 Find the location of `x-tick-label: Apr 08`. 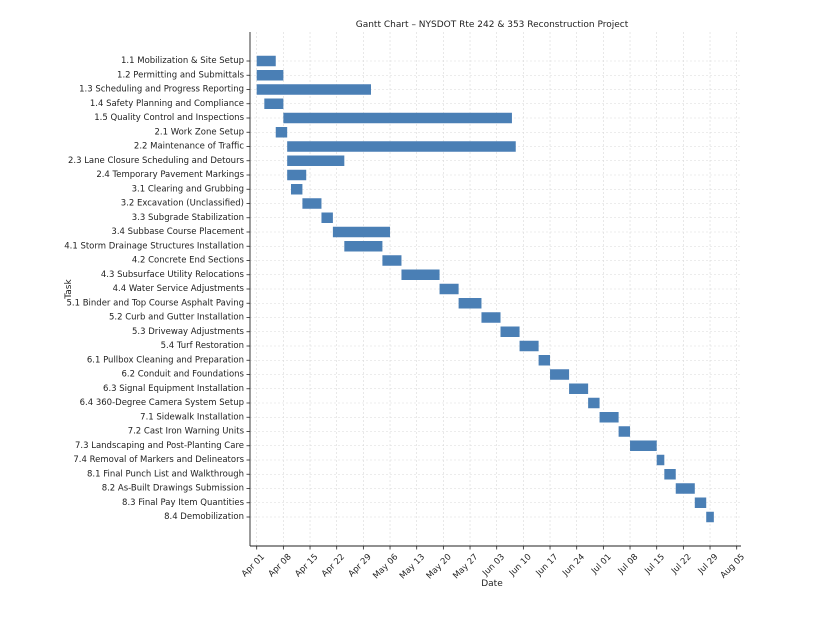

x-tick-label: Apr 08 is located at coordinates (280, 565).